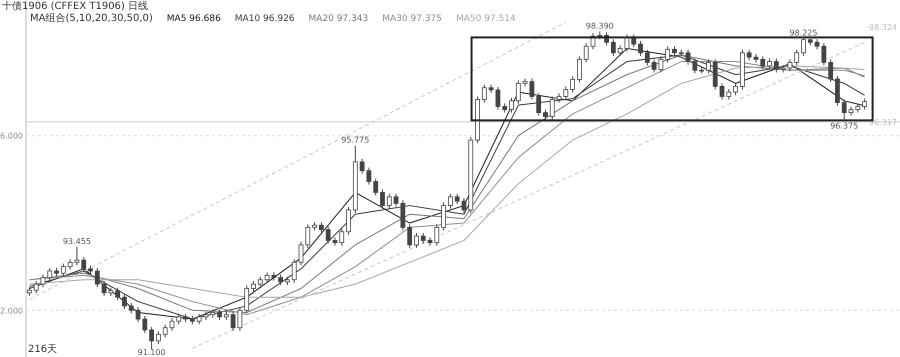  What do you see at coordinates (76, 241) in the screenshot?
I see `annotation: 93.455` at bounding box center [76, 241].